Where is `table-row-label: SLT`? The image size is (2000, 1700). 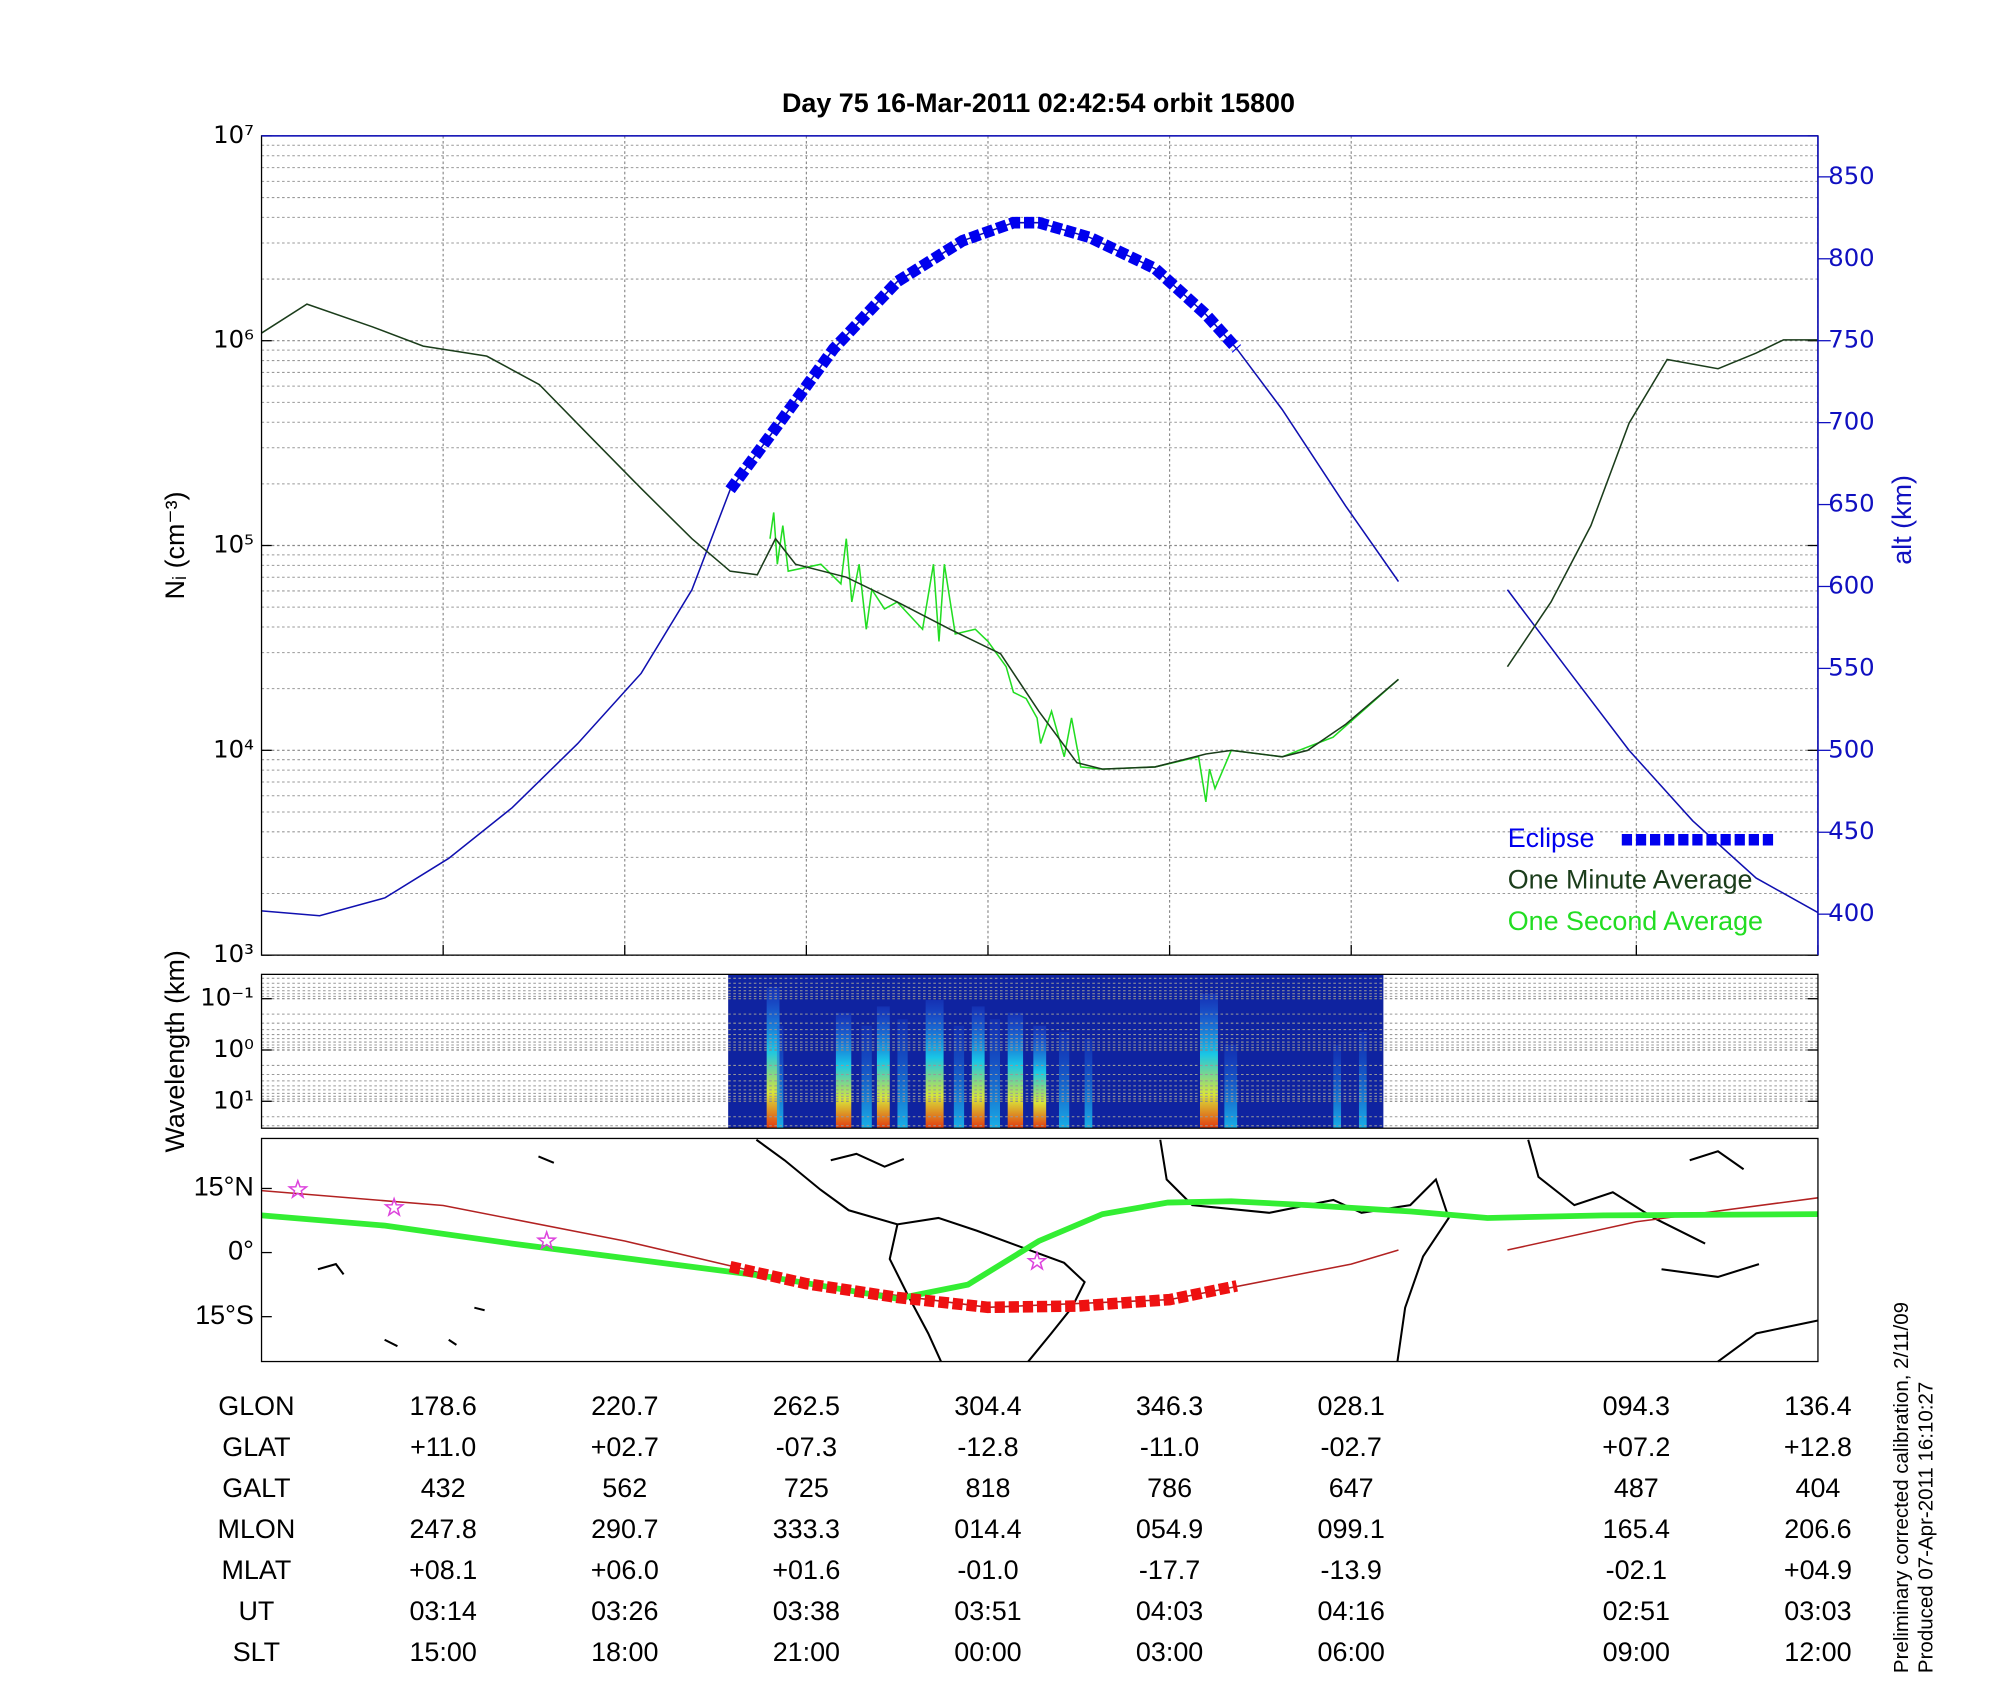 table-row-label: SLT is located at coordinates (256, 1652).